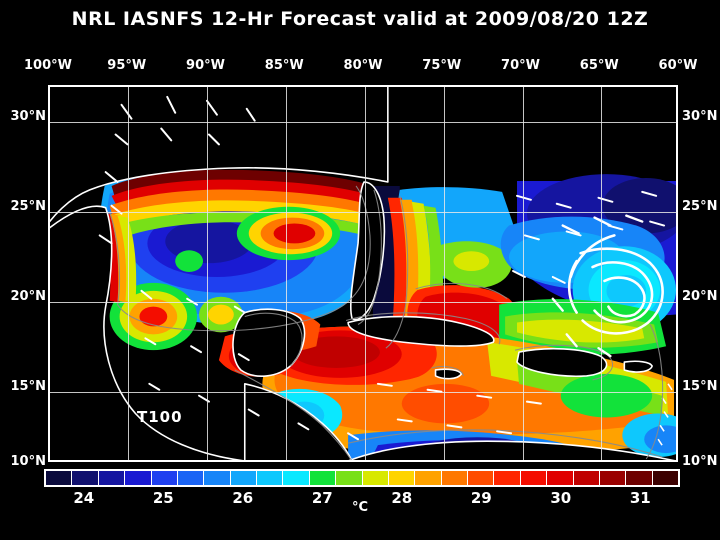 This screenshot has width=720, height=540. What do you see at coordinates (28, 386) in the screenshot?
I see `latitude-label-left: 15°N` at bounding box center [28, 386].